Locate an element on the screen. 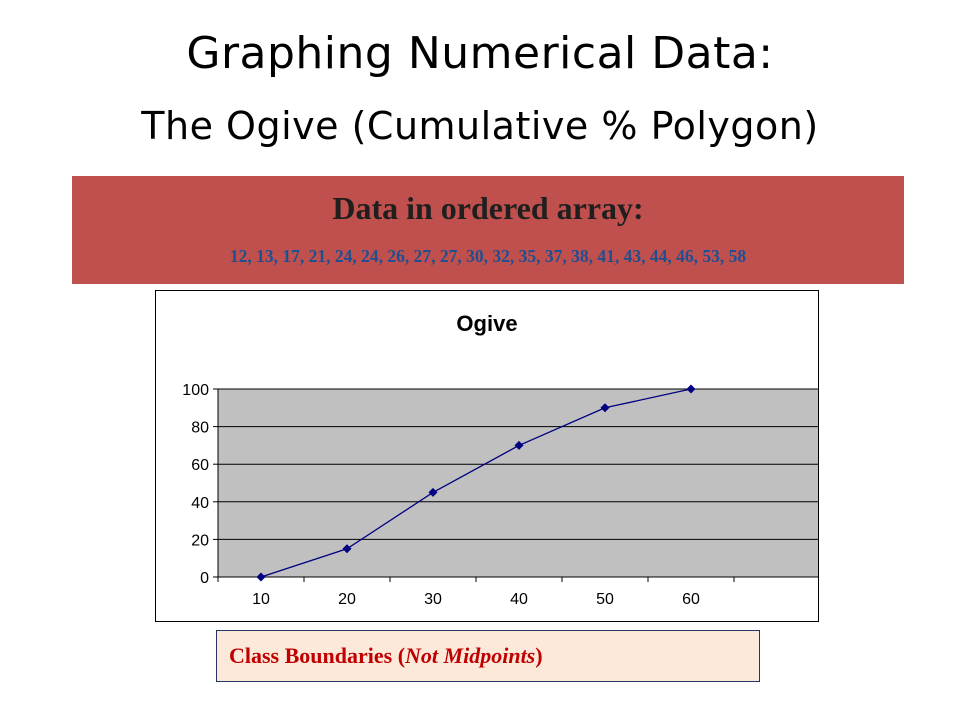 The image size is (960, 720). caption-text: Class Boundaries (Not Midpoints) is located at coordinates (386, 656).